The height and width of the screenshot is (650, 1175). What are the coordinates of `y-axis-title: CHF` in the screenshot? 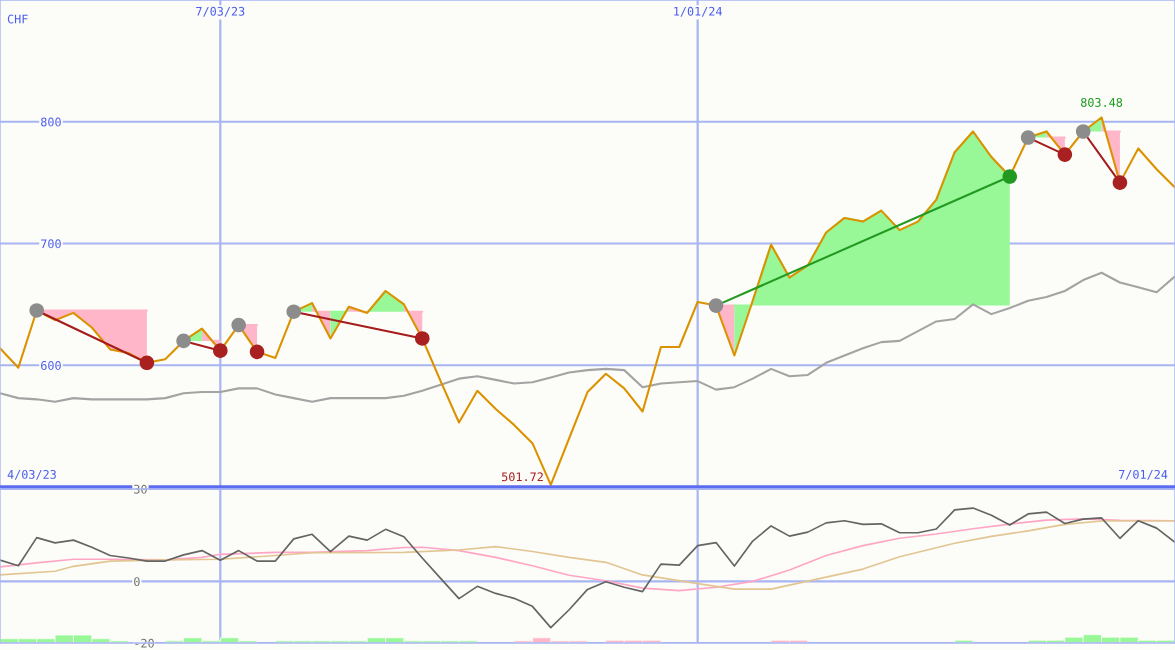 It's located at (17, 19).